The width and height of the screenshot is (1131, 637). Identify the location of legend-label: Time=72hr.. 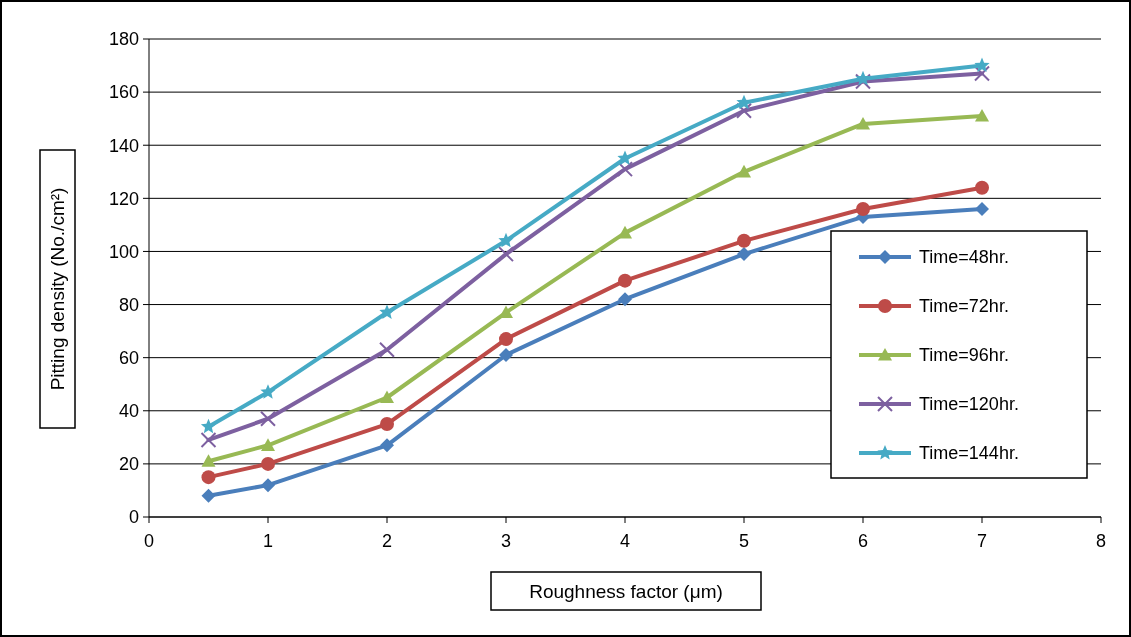
(964, 306).